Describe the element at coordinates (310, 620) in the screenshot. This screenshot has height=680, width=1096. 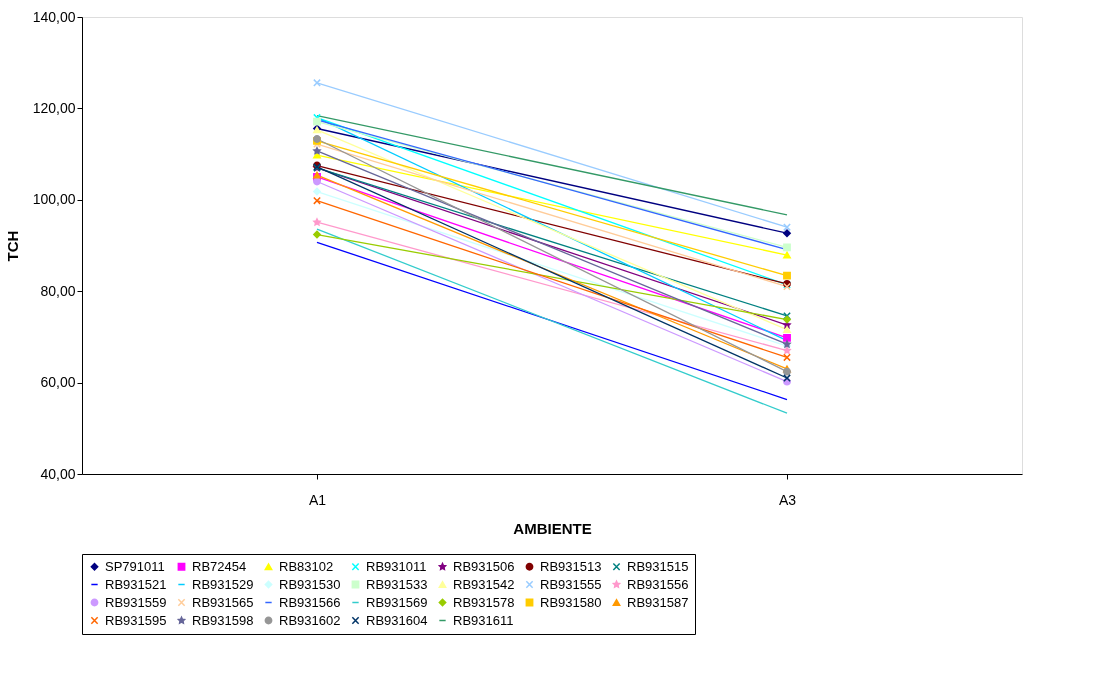
I see `legend-label: RB931602` at that location.